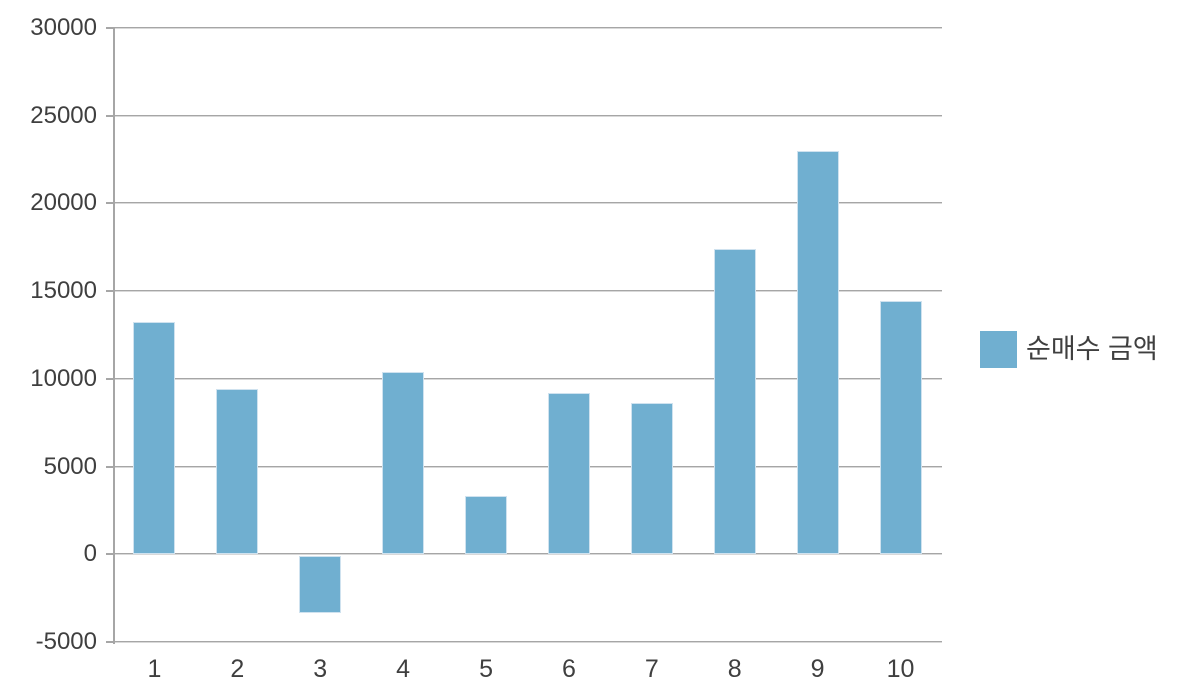 The image size is (1180, 694). Describe the element at coordinates (114, 336) in the screenshot. I see `y-axis-line` at that location.